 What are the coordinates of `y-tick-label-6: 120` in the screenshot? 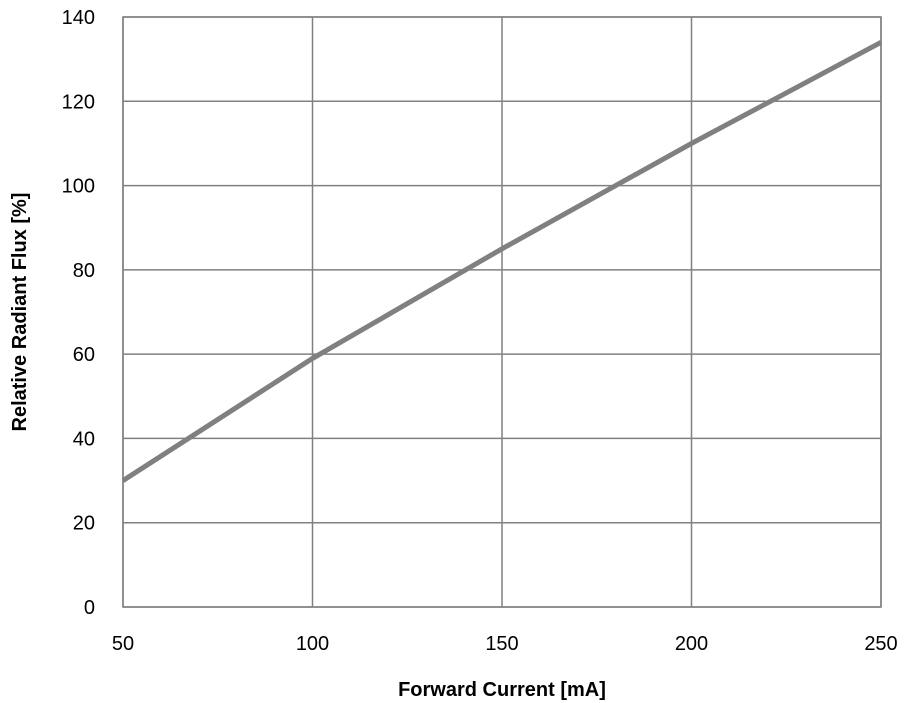 It's located at (78, 102).